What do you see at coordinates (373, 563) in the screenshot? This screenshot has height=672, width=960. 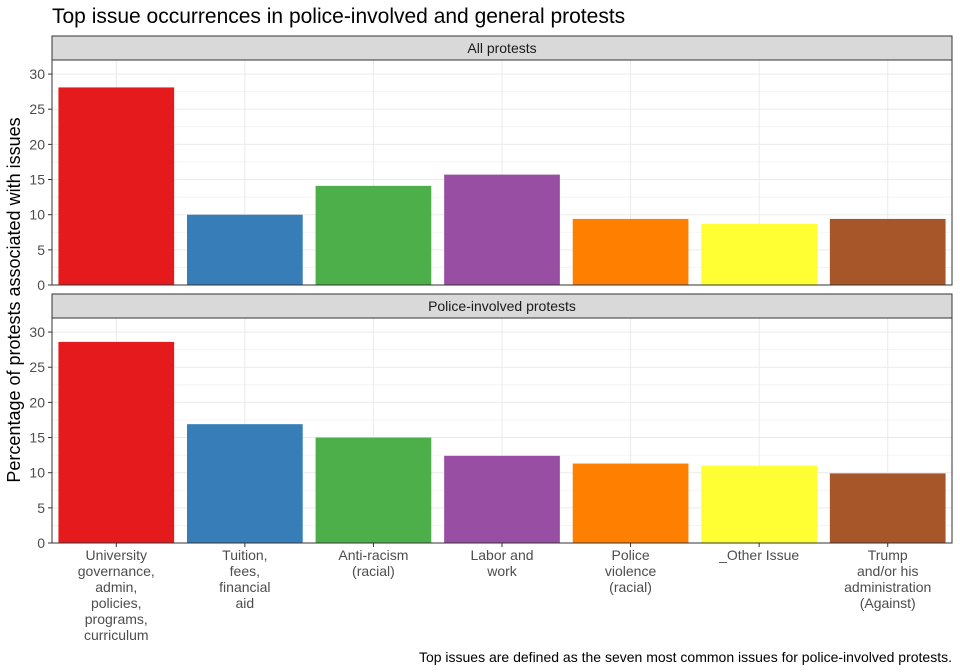 I see `x-tick-label: Anti-racism (racial)` at bounding box center [373, 563].